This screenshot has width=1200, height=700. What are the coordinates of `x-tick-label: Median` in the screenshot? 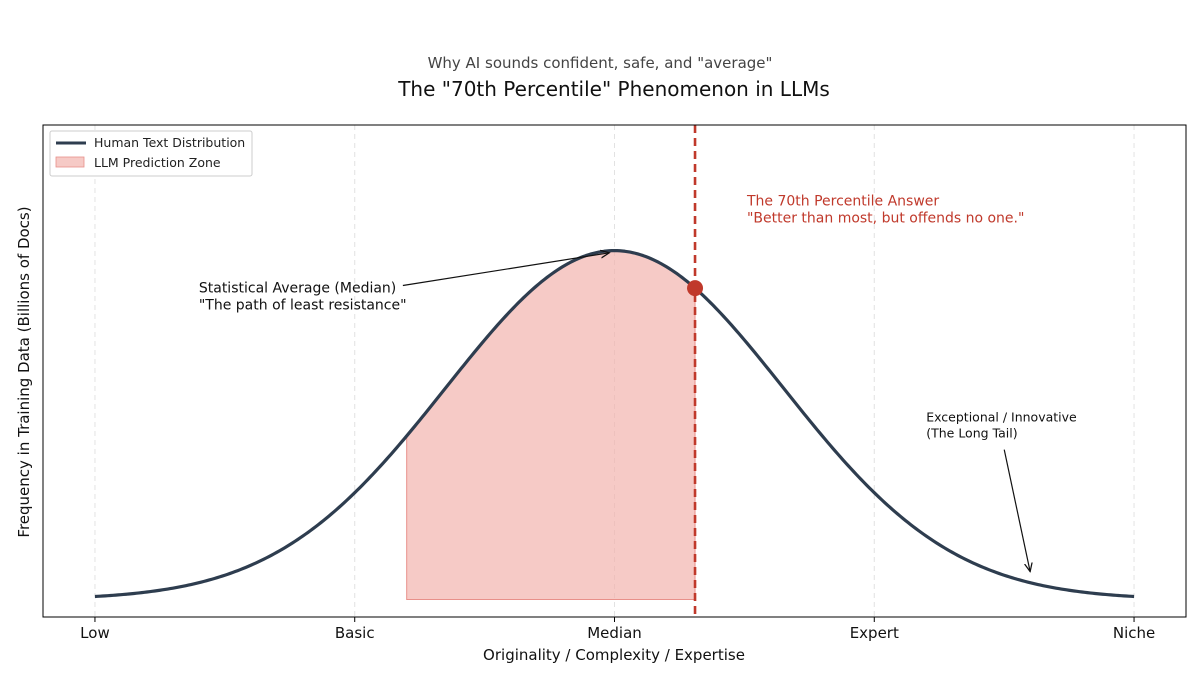 It's located at (614, 633).